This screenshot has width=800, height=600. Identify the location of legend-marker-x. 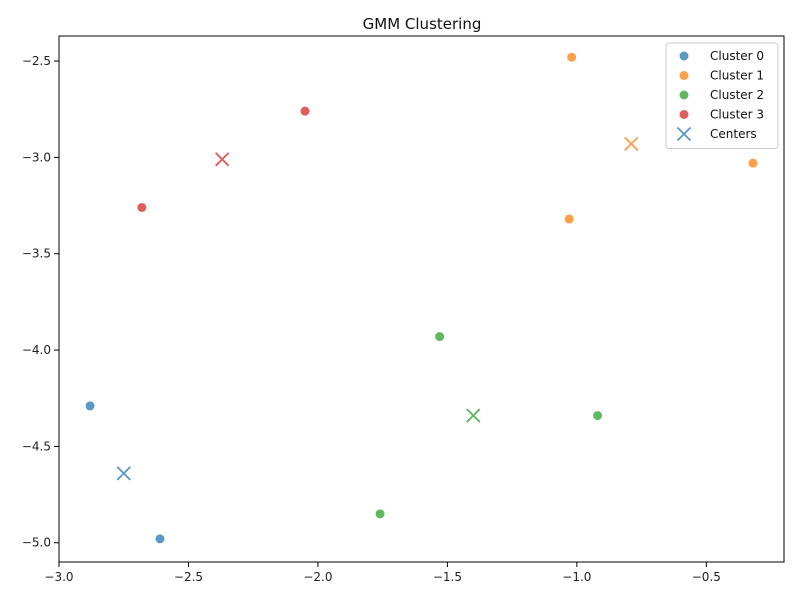
(684, 134).